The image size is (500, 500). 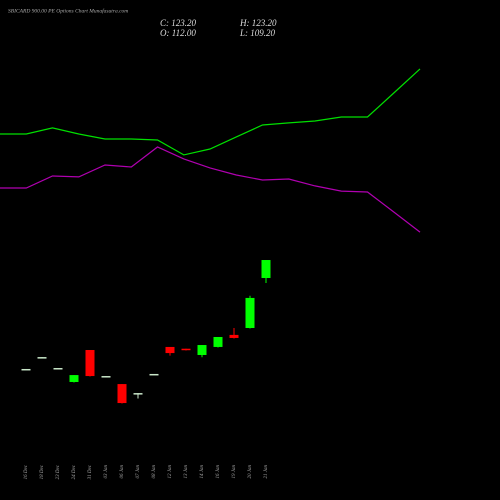 I want to click on x-tick-label: 20 Jan, so click(x=250, y=472).